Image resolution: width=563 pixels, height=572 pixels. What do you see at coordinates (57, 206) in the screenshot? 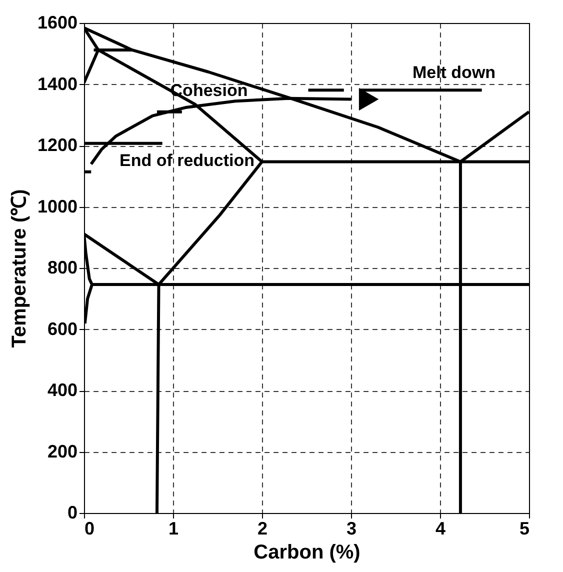
I see `y-tick-label: 1000` at bounding box center [57, 206].